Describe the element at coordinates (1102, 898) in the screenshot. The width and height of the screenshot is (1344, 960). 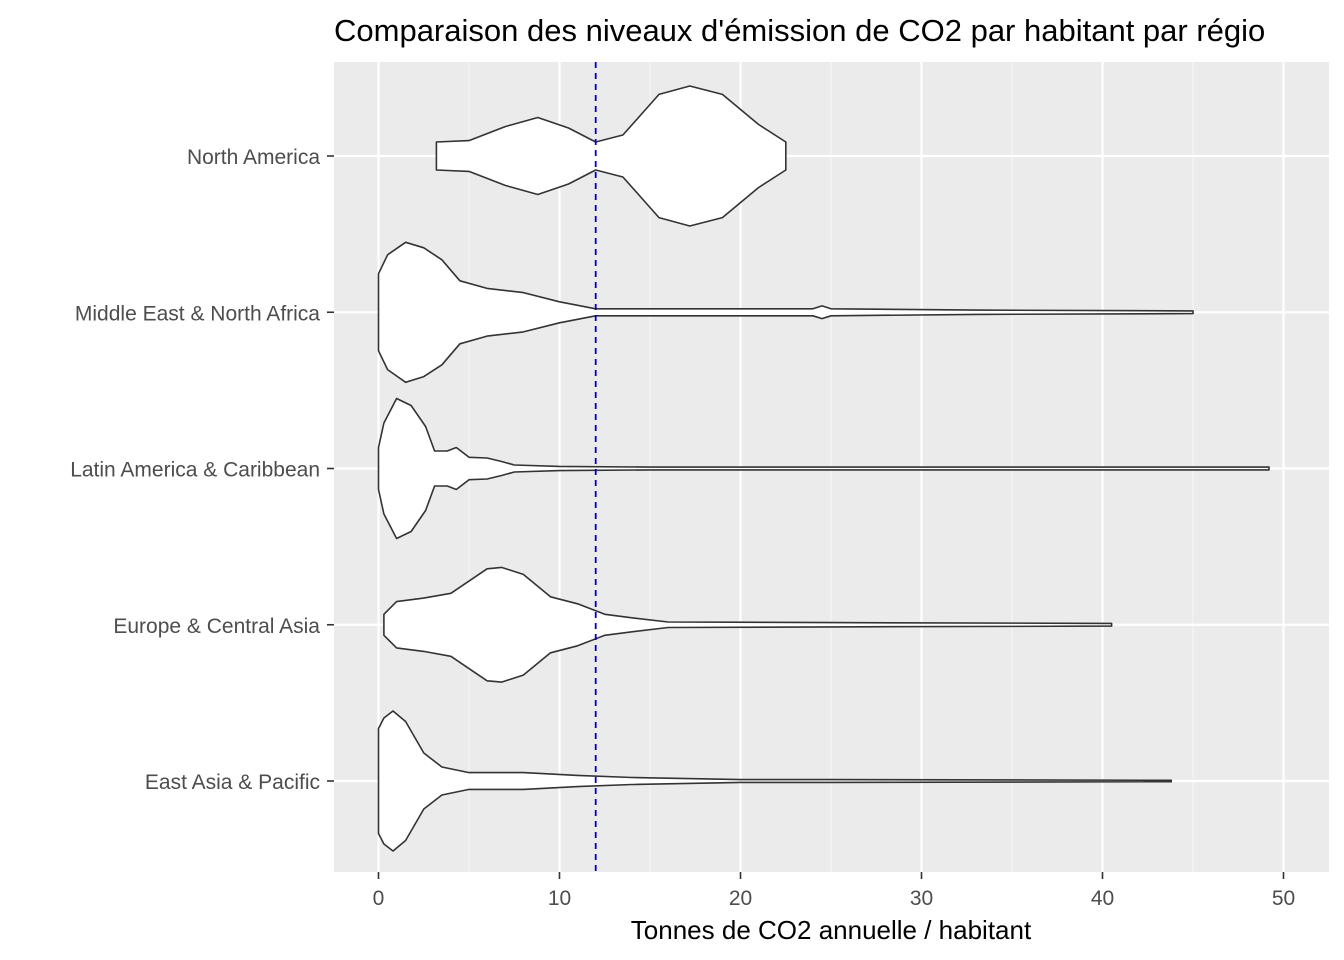
I see `x-tick-label: 40` at that location.